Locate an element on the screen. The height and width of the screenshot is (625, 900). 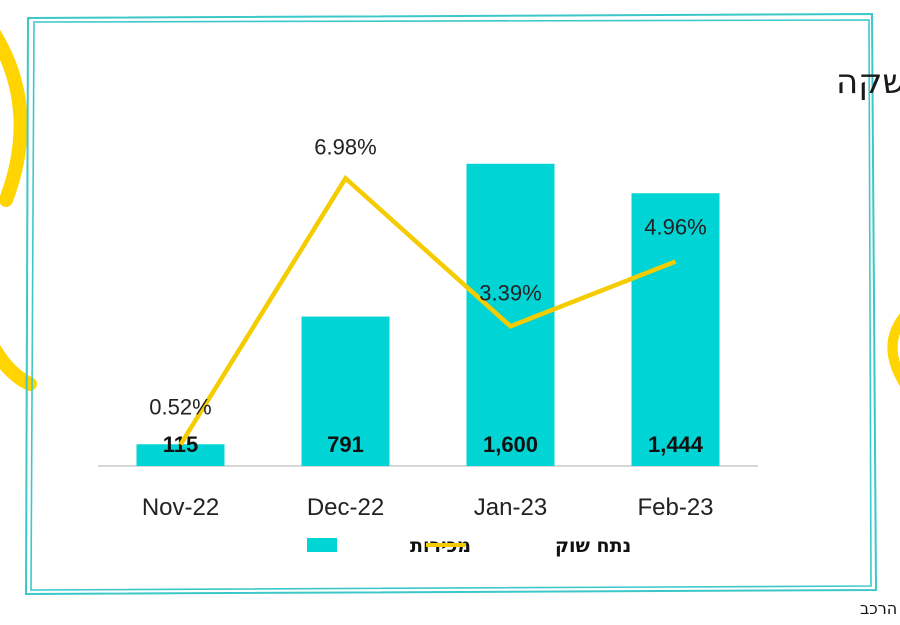
left-decorative-arc is located at coordinates (14, 118).